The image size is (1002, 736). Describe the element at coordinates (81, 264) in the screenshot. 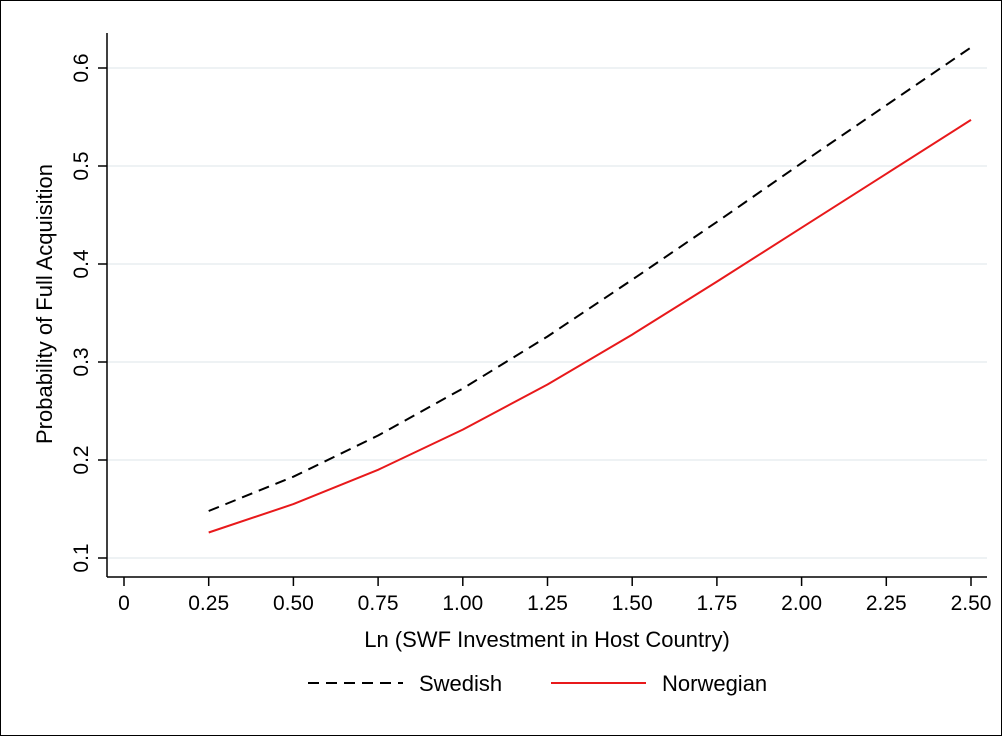

I see `y-tick-label: 0.4` at that location.